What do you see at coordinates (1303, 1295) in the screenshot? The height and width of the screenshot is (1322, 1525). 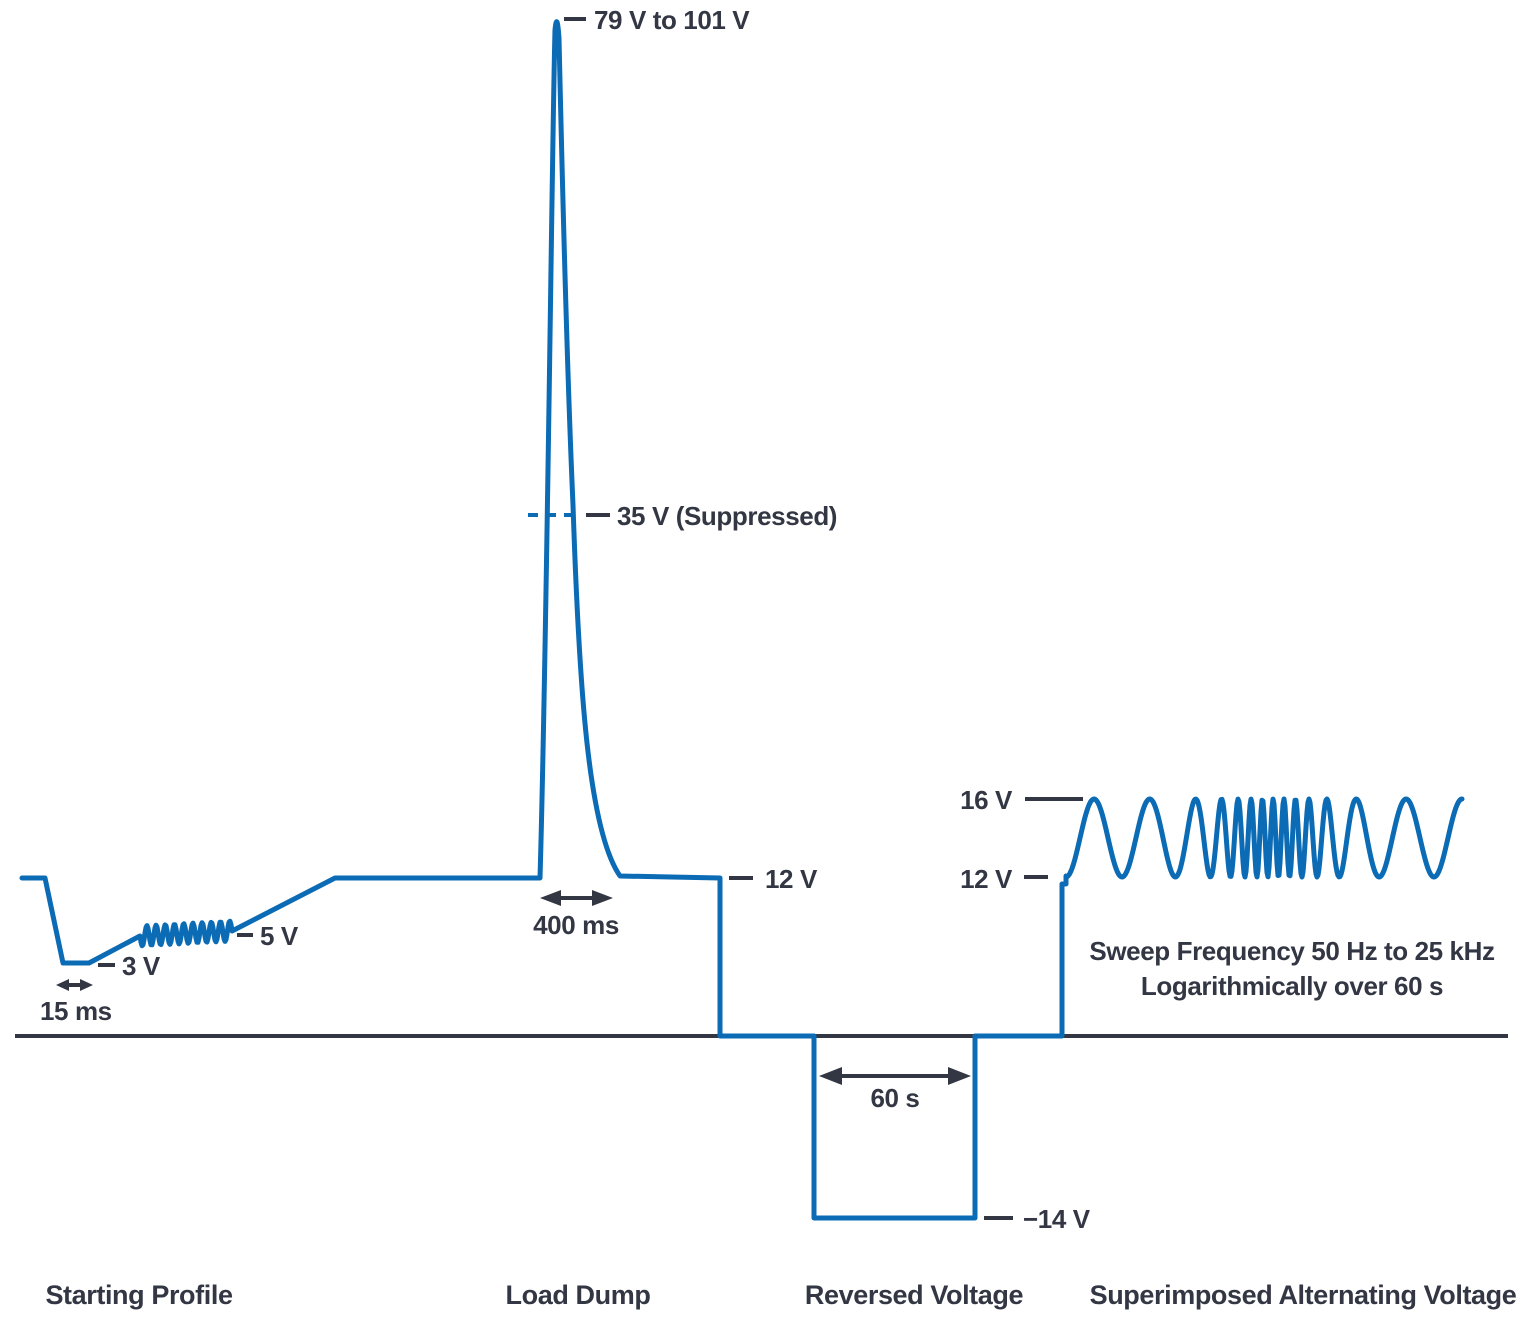 I see `section-label-superimposed-alternating-voltage: Superimposed Alternating Voltage` at bounding box center [1303, 1295].